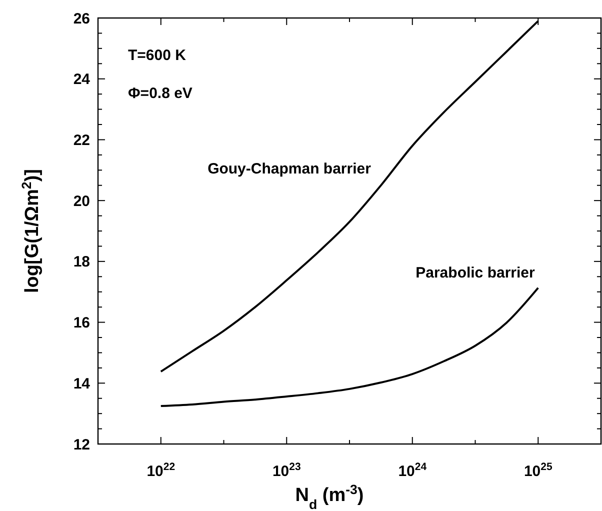 The width and height of the screenshot is (602, 511). I want to click on y-tick-label: 26, so click(81, 19).